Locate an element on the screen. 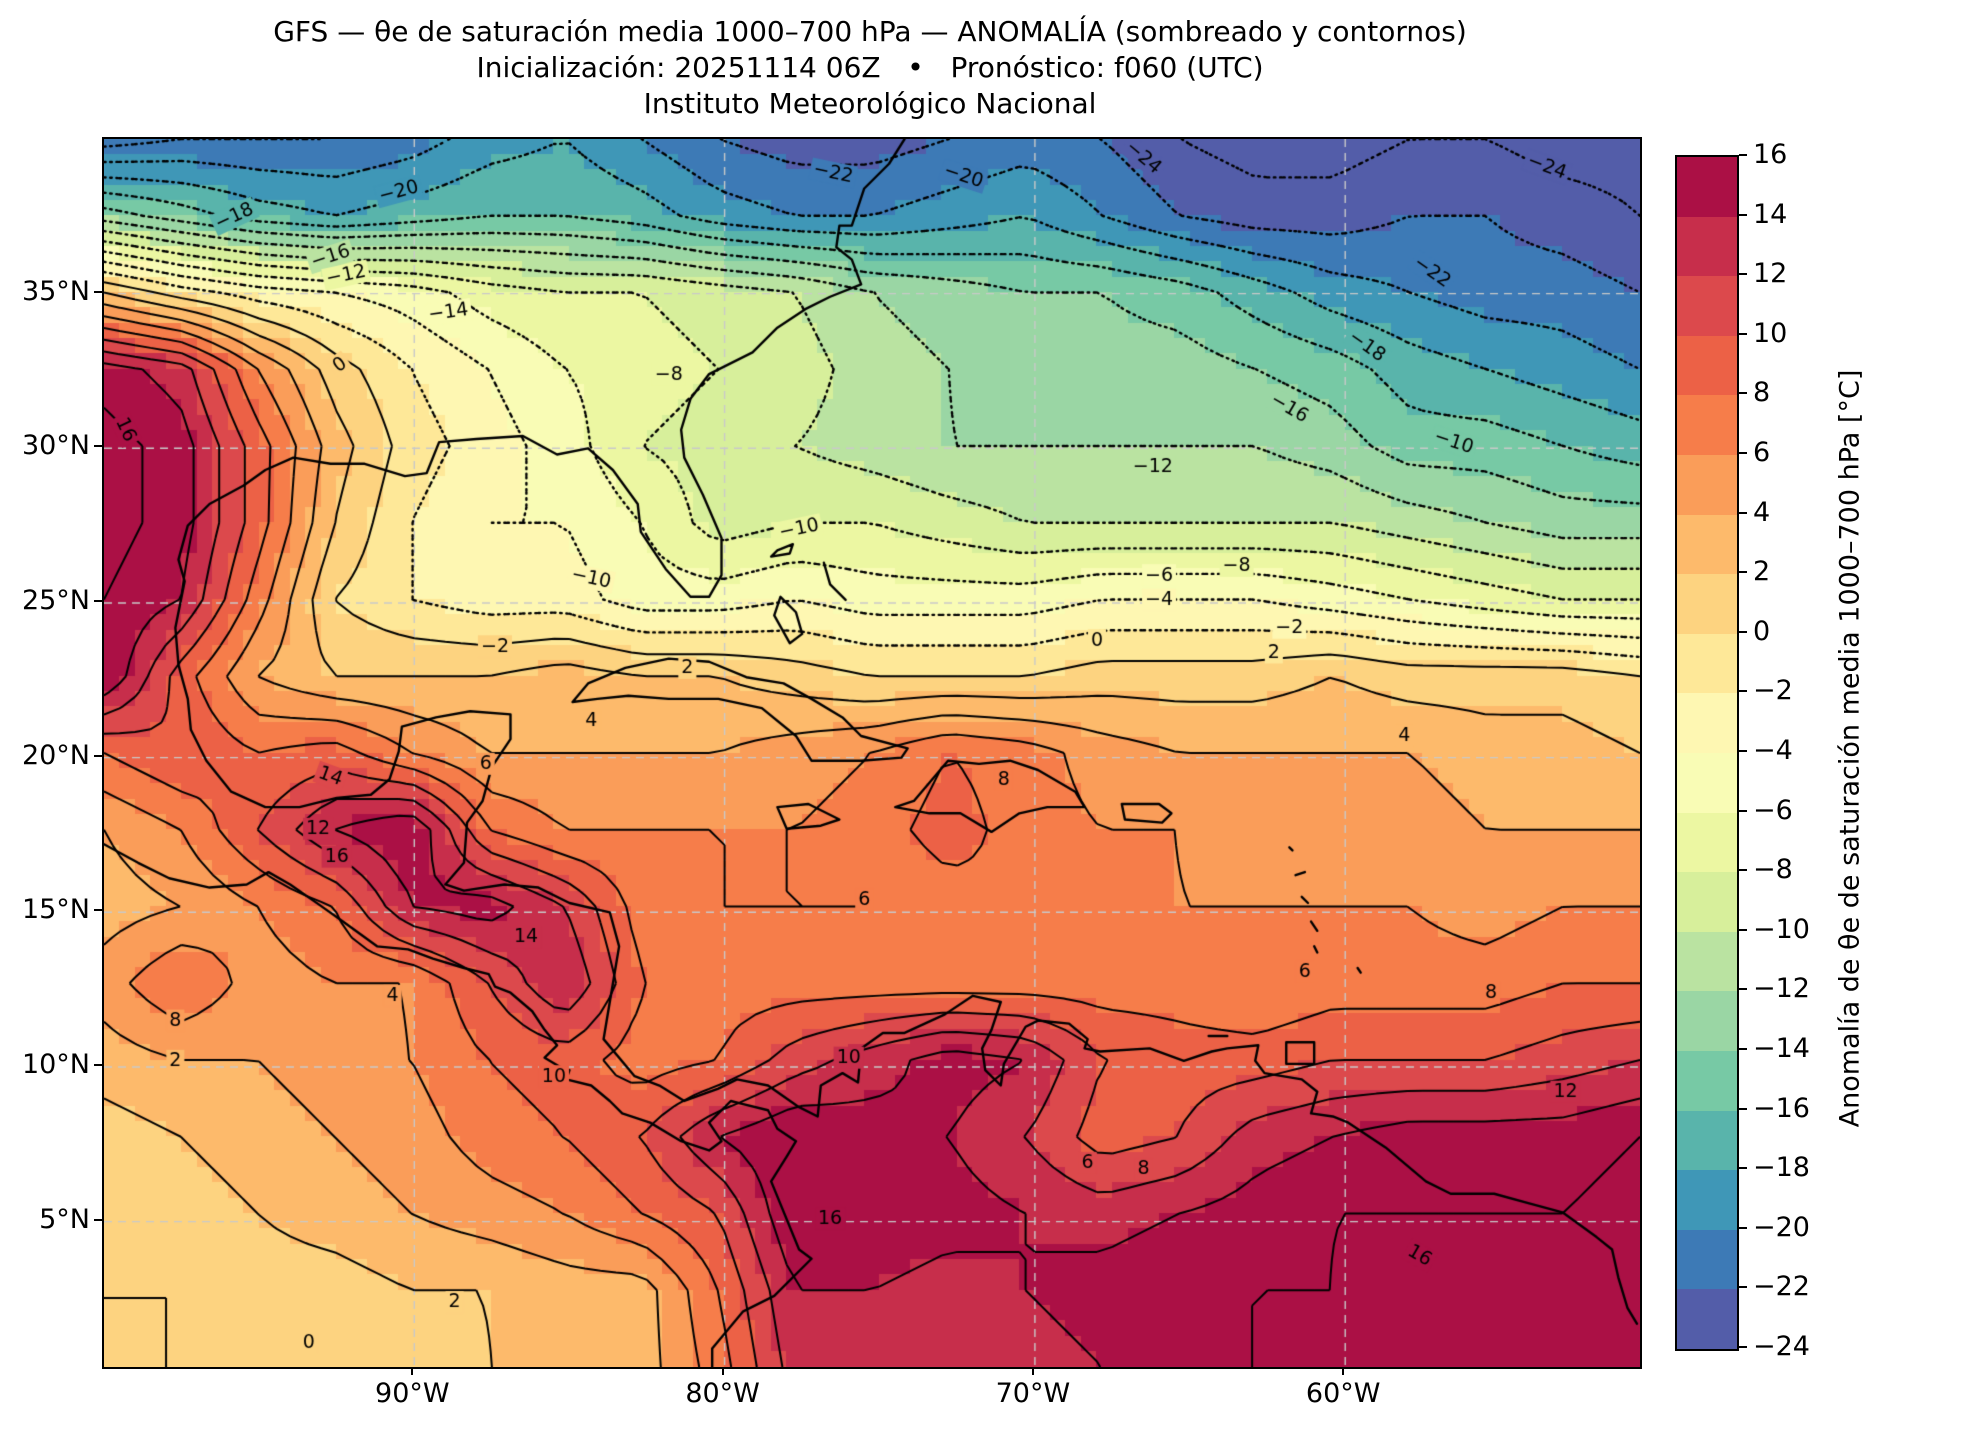 This screenshot has width=1980, height=1440. x-tick-label-90: 90°W is located at coordinates (412, 1393).